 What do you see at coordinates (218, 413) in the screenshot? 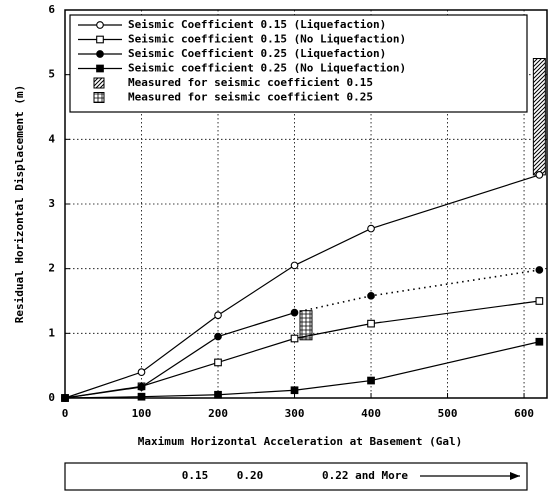
I see `x-tick-label: 200` at bounding box center [218, 413].